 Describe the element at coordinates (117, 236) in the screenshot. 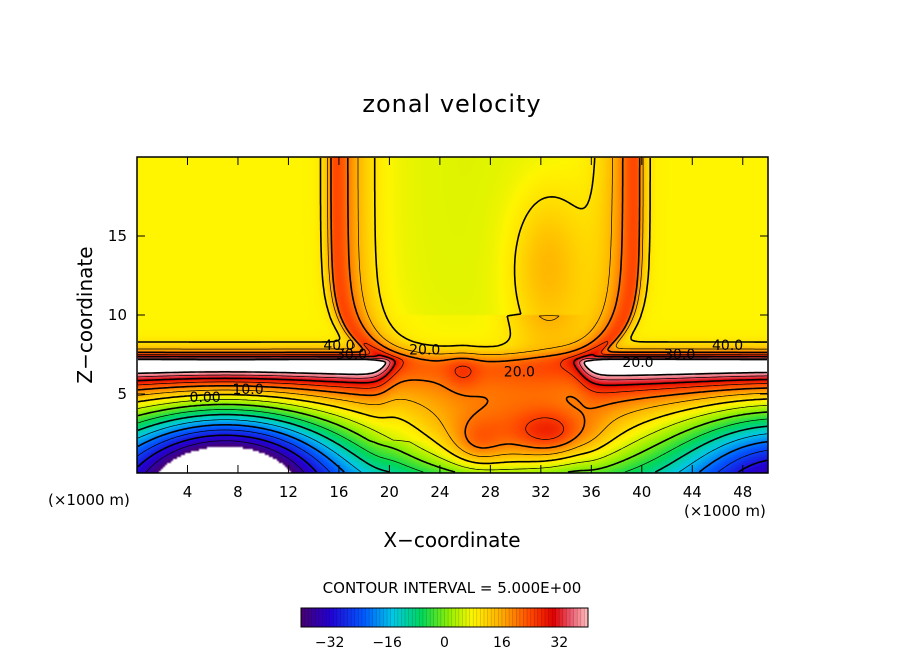

I see `y-tick-label: 15` at that location.